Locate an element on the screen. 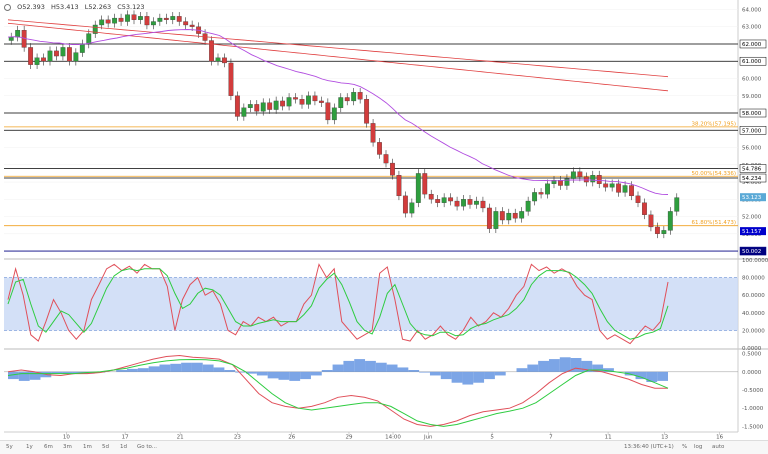 Image resolution: width=768 pixels, height=454 pixels. stochastic-tick-label: 20.0000 is located at coordinates (753, 331).